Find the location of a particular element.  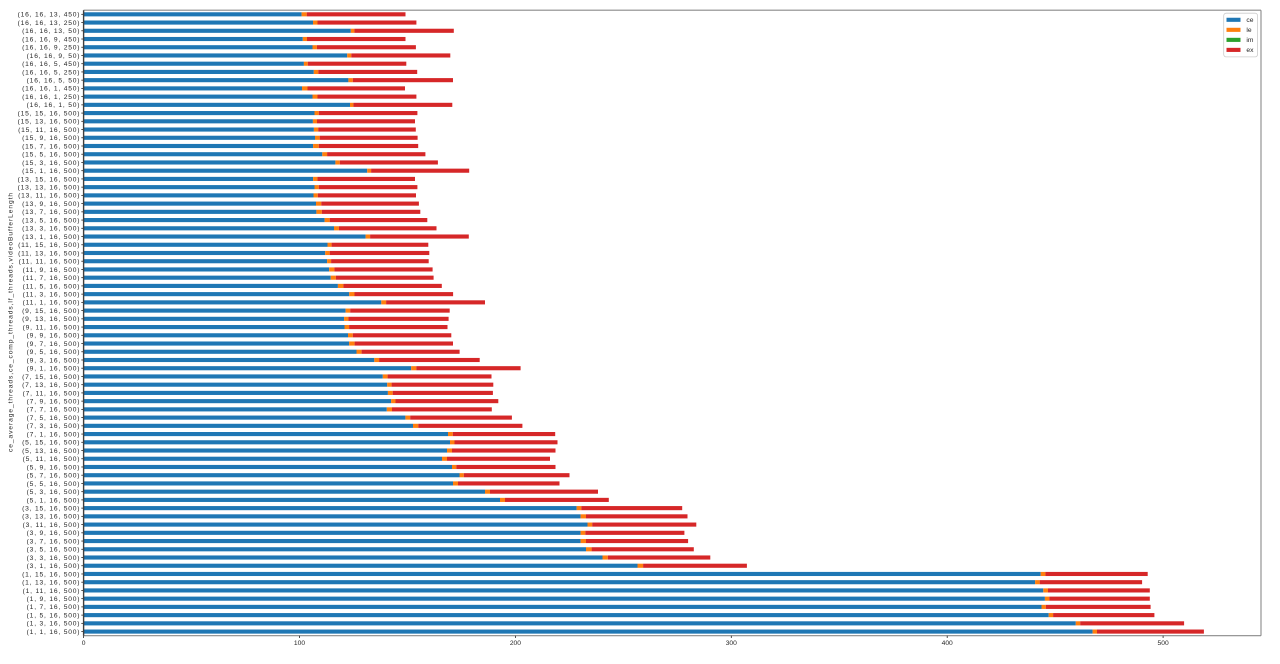

svg-text: (9, 5, 16, 500) is located at coordinates (54, 352).